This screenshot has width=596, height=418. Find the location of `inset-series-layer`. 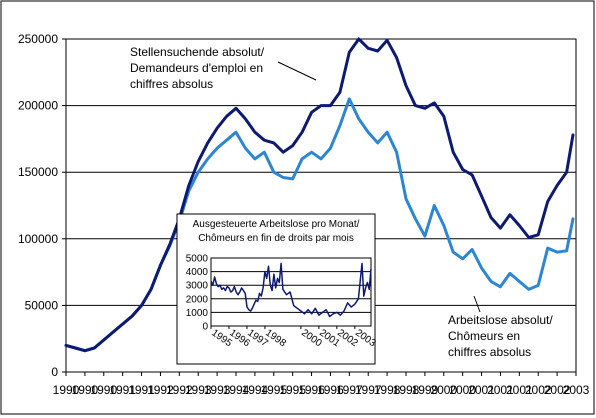

inset-series-layer is located at coordinates (291, 290).